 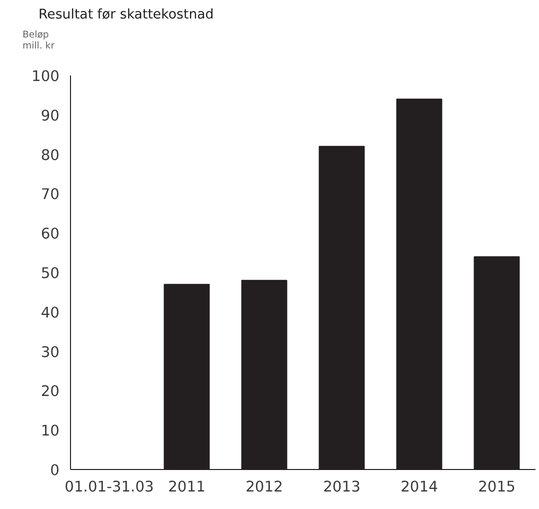 I want to click on x-tick-label: 2011, so click(x=187, y=487).